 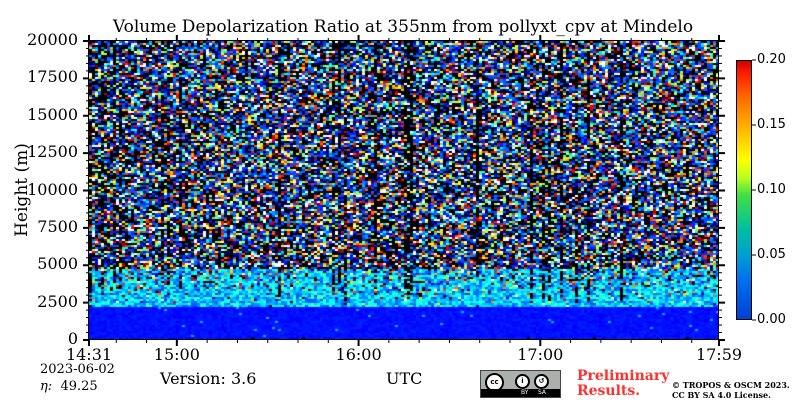 I want to click on sa-icon: ↺, so click(x=541, y=381).